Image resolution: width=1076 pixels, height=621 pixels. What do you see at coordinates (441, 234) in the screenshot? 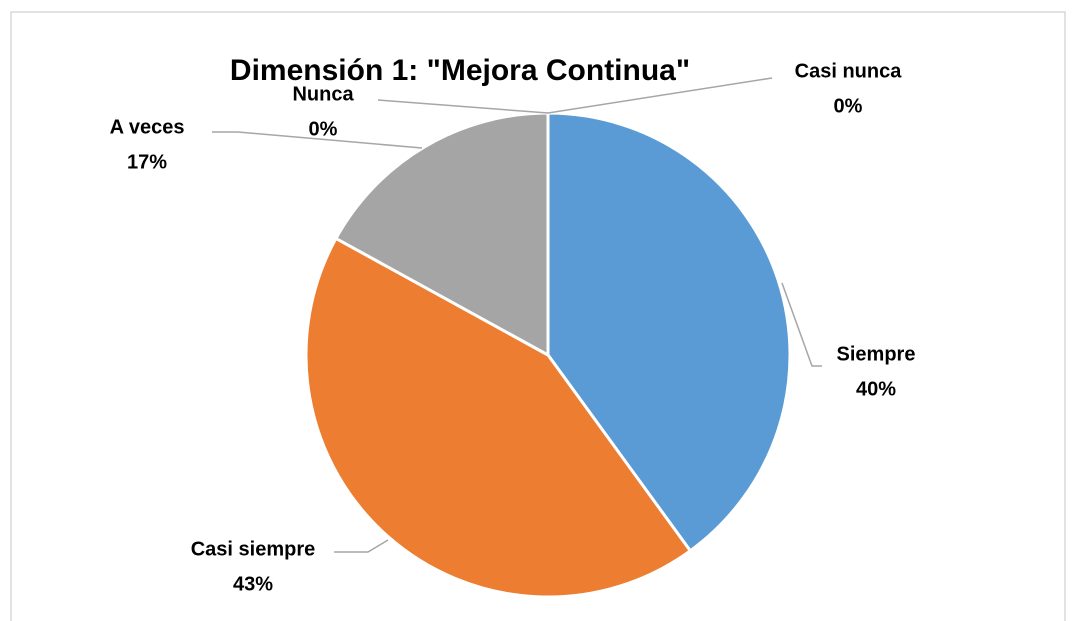
I see `pie-slice` at bounding box center [441, 234].